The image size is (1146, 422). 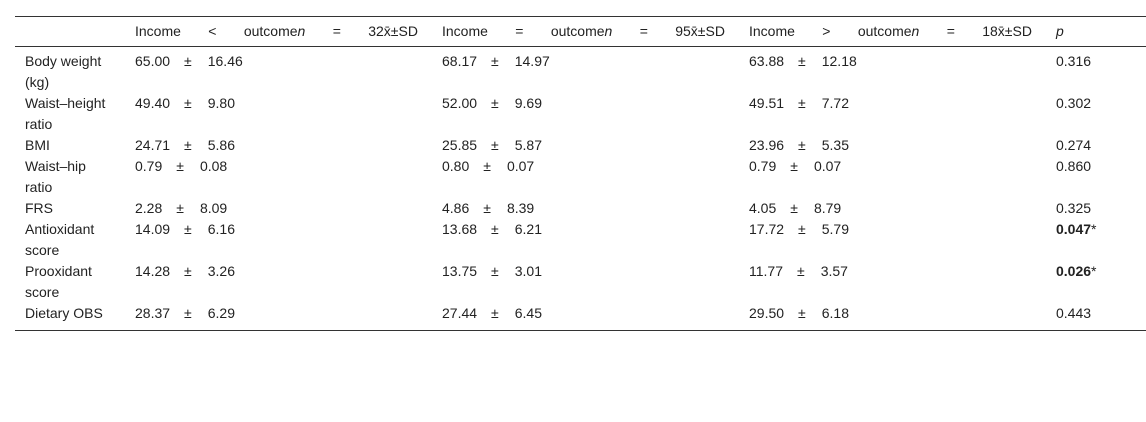 What do you see at coordinates (221, 229) in the screenshot?
I see `sd: 6.16` at bounding box center [221, 229].